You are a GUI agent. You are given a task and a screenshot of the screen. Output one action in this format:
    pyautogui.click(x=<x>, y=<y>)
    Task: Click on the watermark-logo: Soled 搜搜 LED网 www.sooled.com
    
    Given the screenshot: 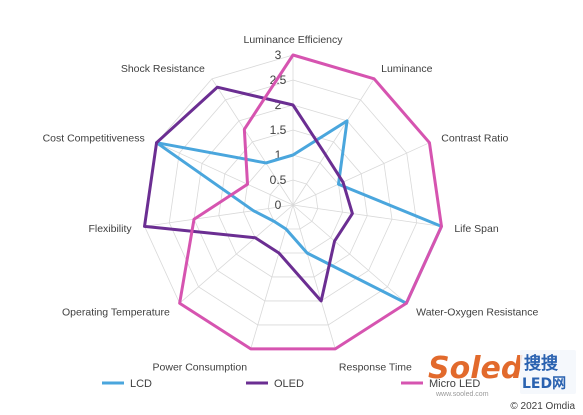 What is the action you would take?
    pyautogui.click(x=502, y=374)
    